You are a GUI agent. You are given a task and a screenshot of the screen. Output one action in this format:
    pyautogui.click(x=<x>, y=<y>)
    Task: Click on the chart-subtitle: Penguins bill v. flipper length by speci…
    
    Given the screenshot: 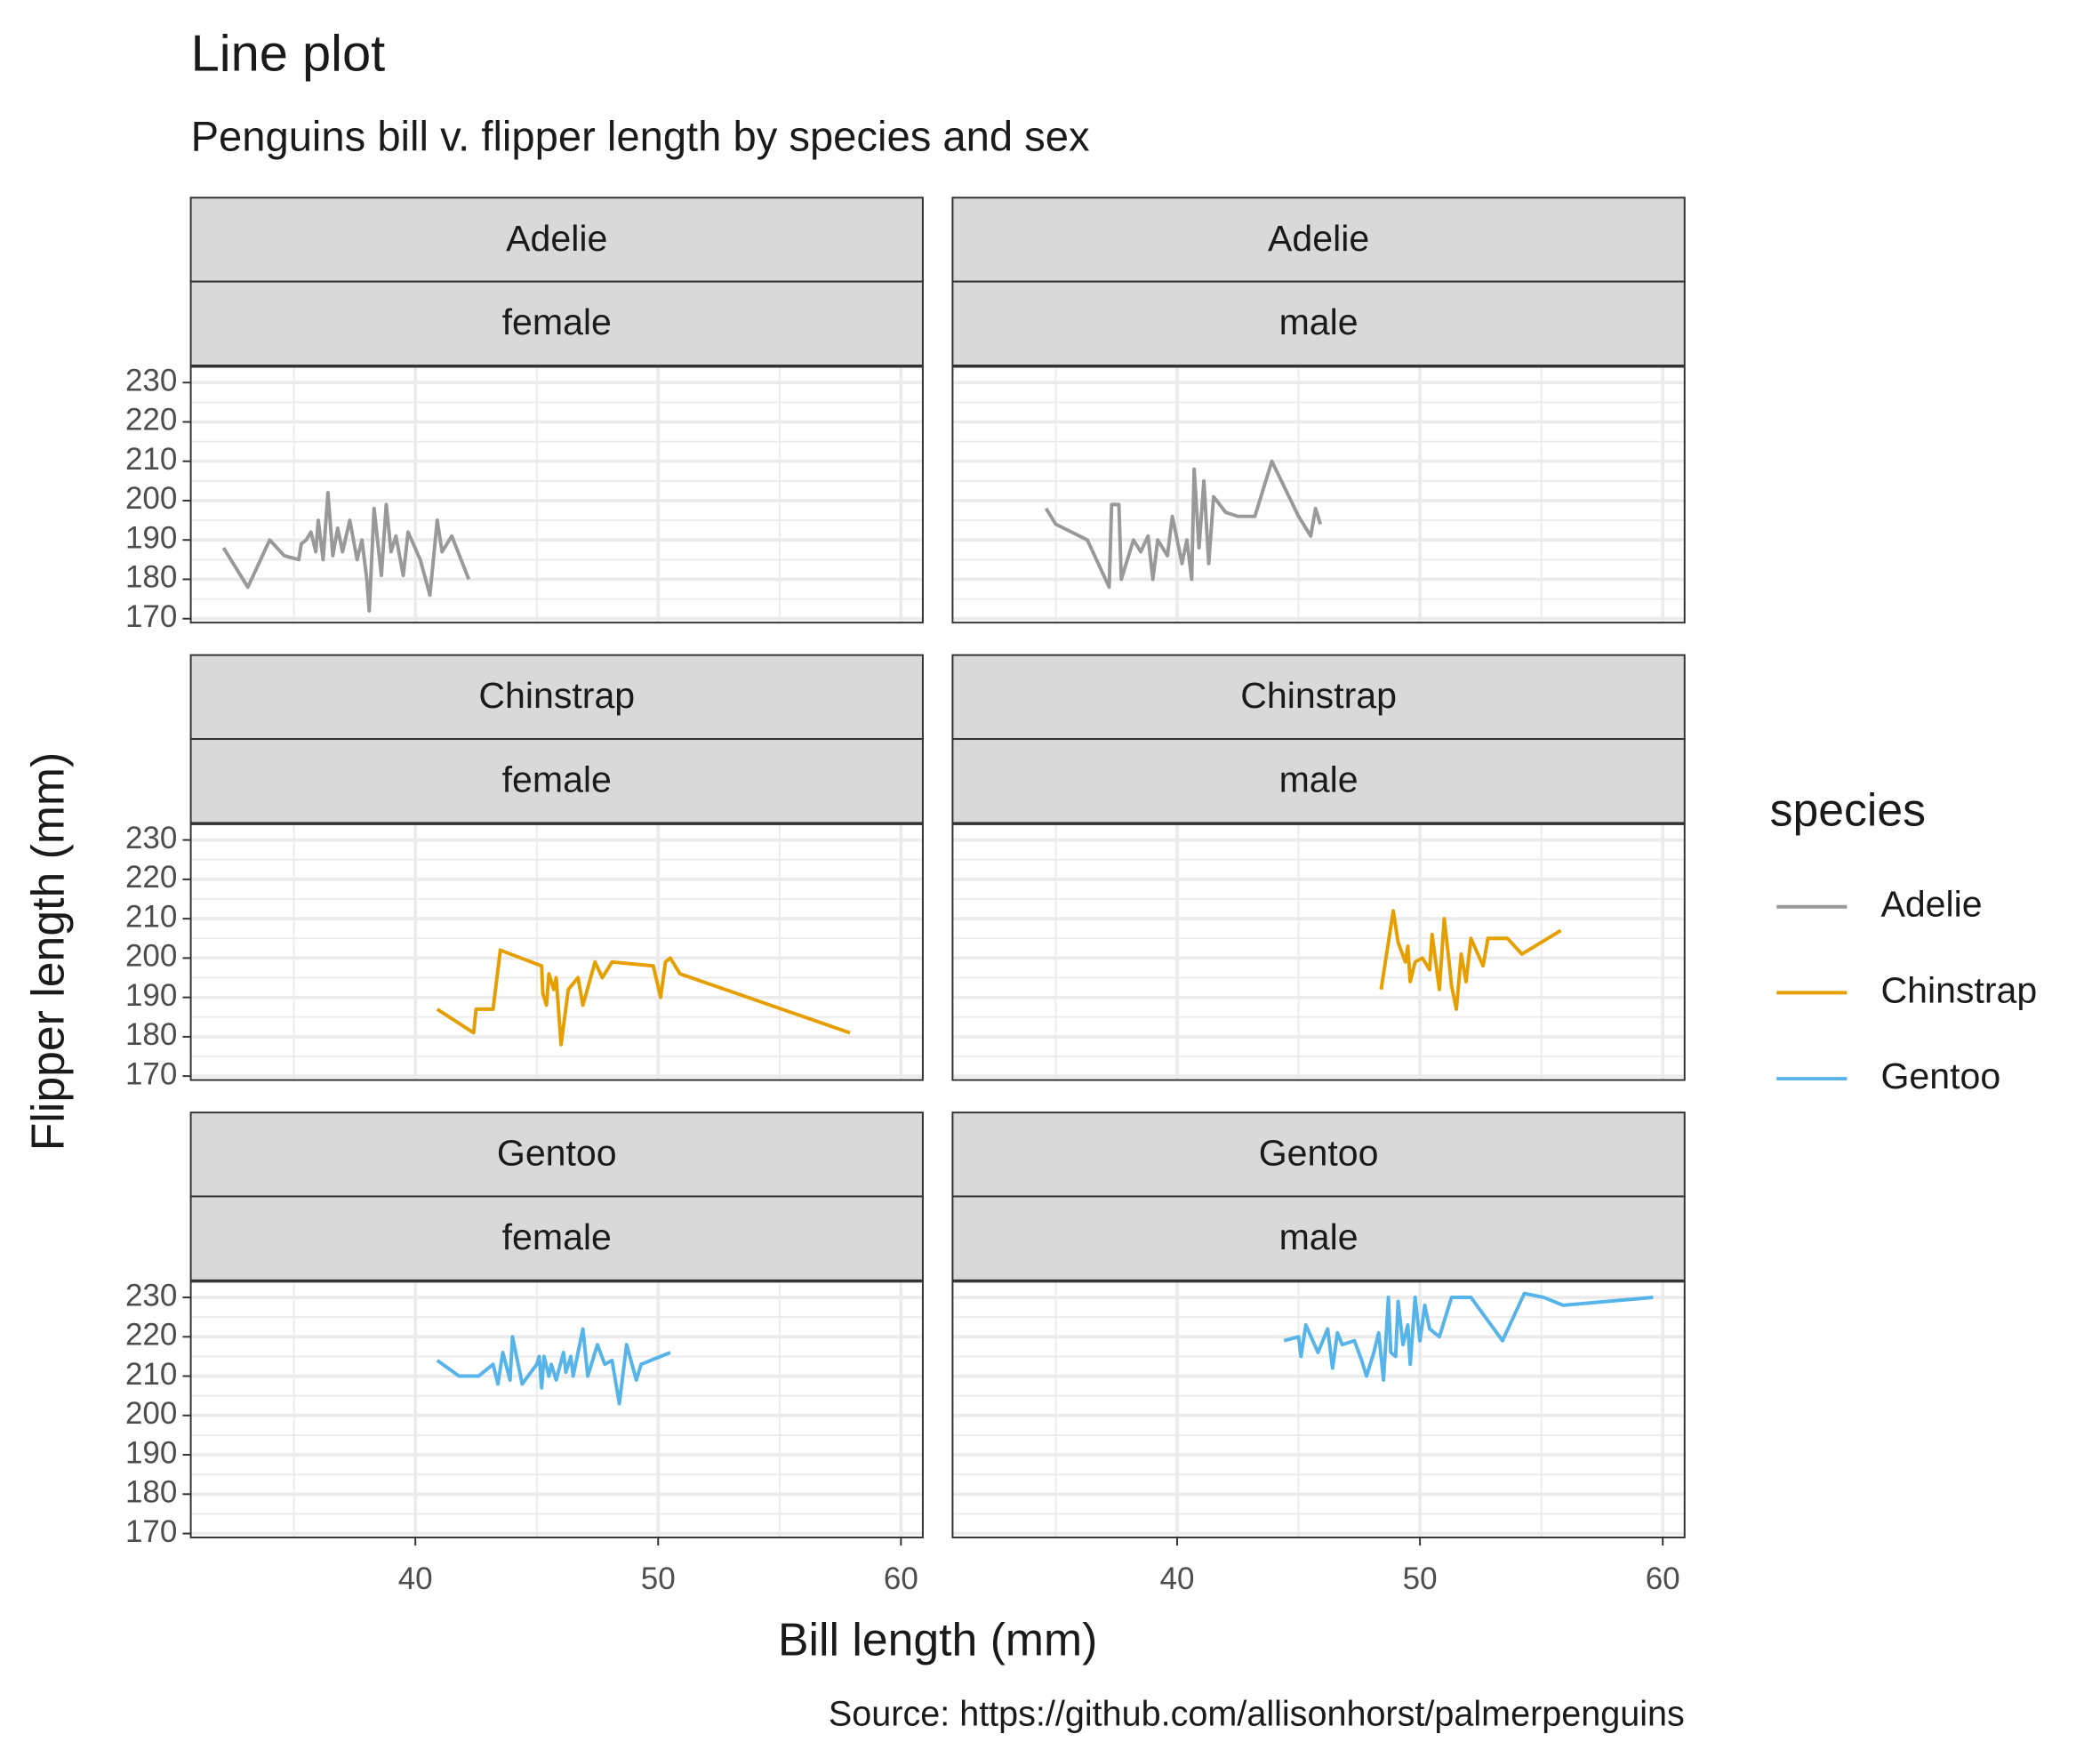 What is the action you would take?
    pyautogui.click(x=640, y=135)
    